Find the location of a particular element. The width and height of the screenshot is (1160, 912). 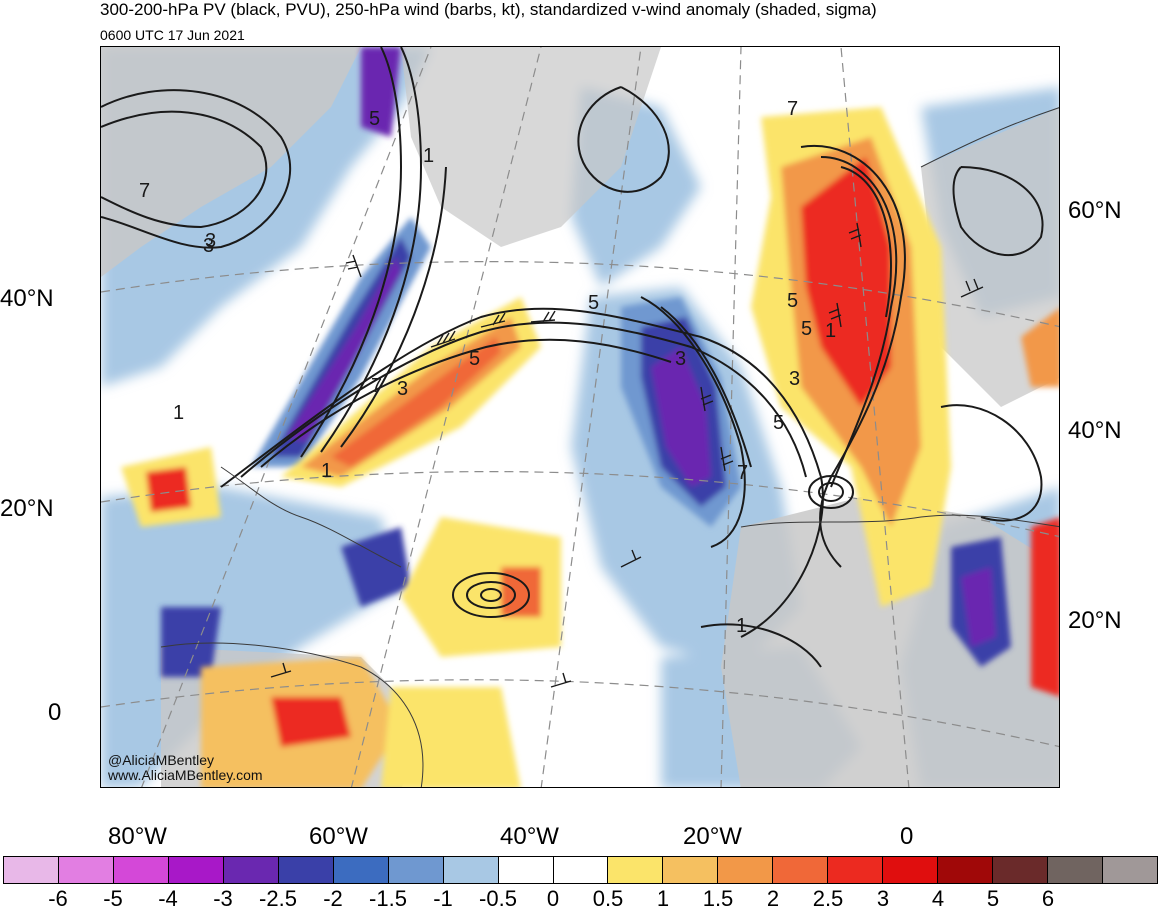

credit-handle: @AliciaMBentley is located at coordinates (161, 760).